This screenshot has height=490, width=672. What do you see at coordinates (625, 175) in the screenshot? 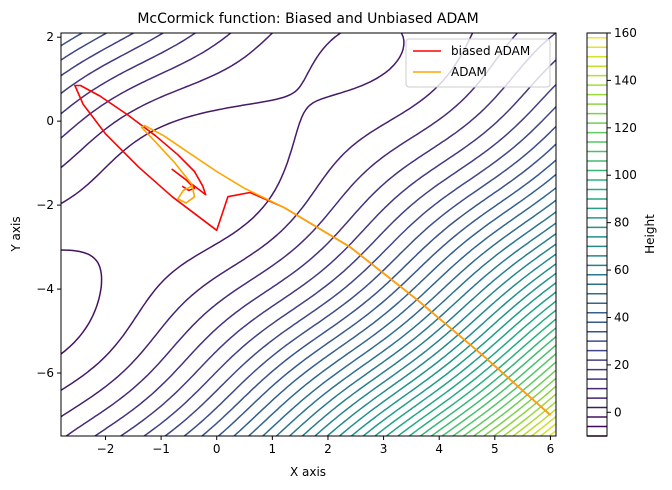
I see `colorbar-tick-label: 100` at bounding box center [625, 175].